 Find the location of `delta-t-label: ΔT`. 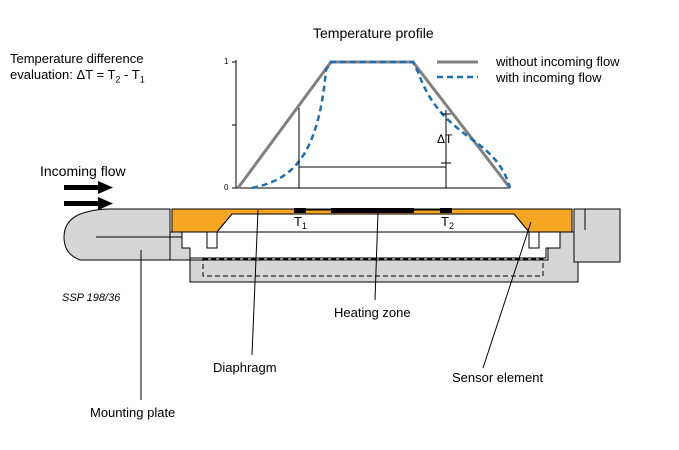

delta-t-label: ΔT is located at coordinates (445, 139).